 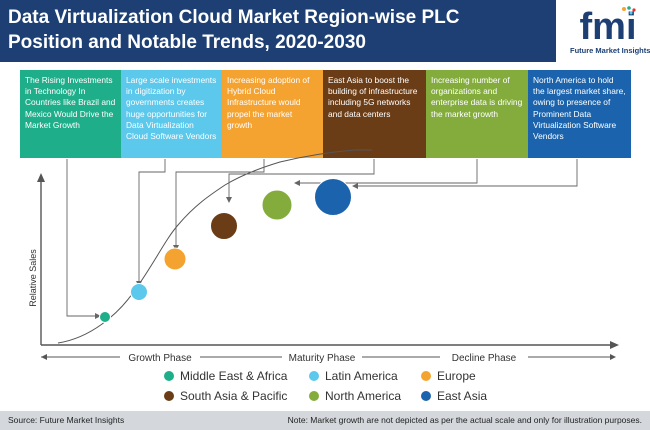 What do you see at coordinates (187, 42) in the screenshot?
I see `title-line-2: Position and Notable Trends, 2020-2030` at bounding box center [187, 42].